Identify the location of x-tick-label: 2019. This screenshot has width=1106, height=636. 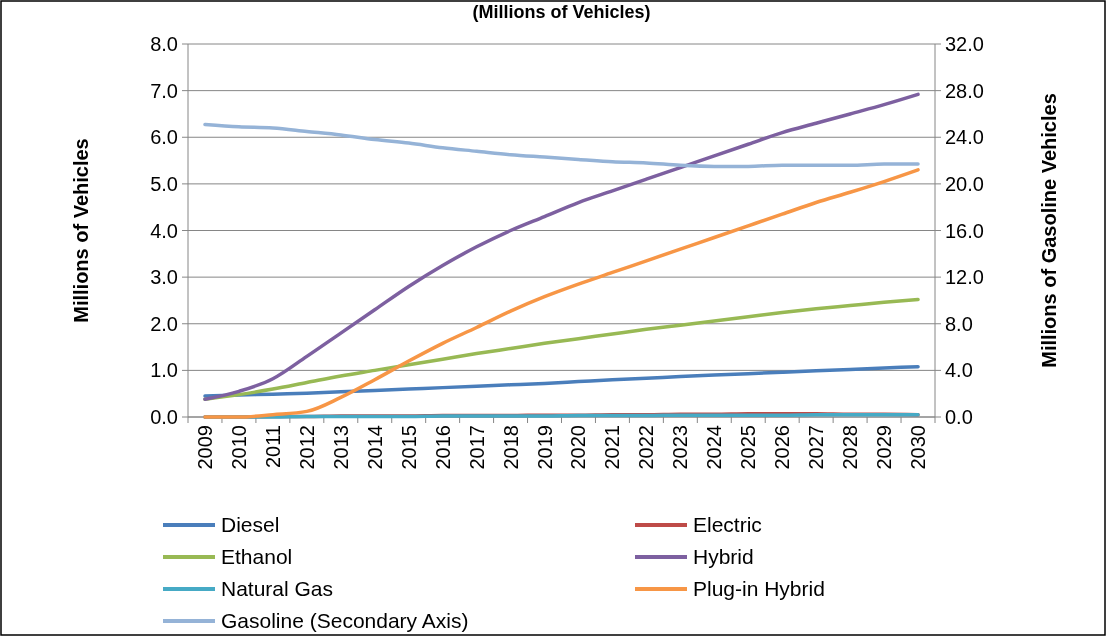
(544, 447).